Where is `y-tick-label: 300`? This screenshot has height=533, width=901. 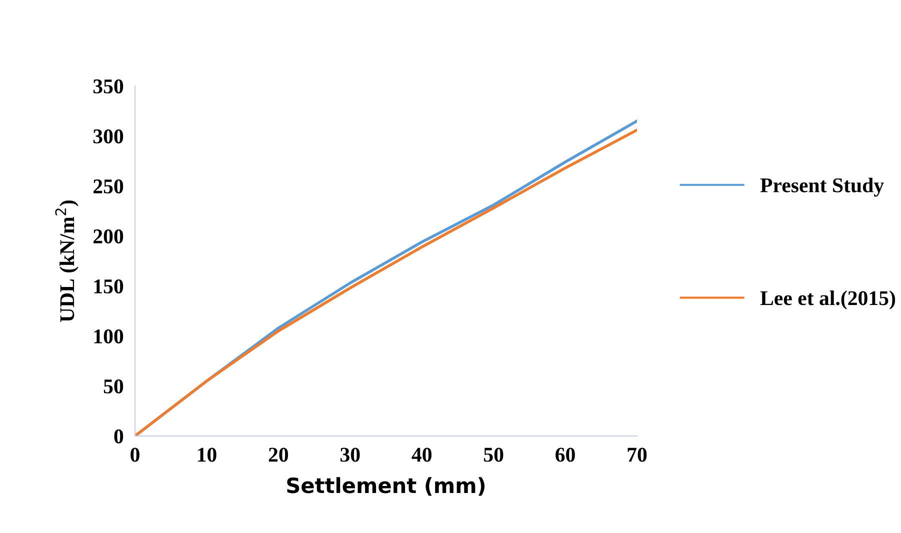 y-tick-label: 300 is located at coordinates (108, 136).